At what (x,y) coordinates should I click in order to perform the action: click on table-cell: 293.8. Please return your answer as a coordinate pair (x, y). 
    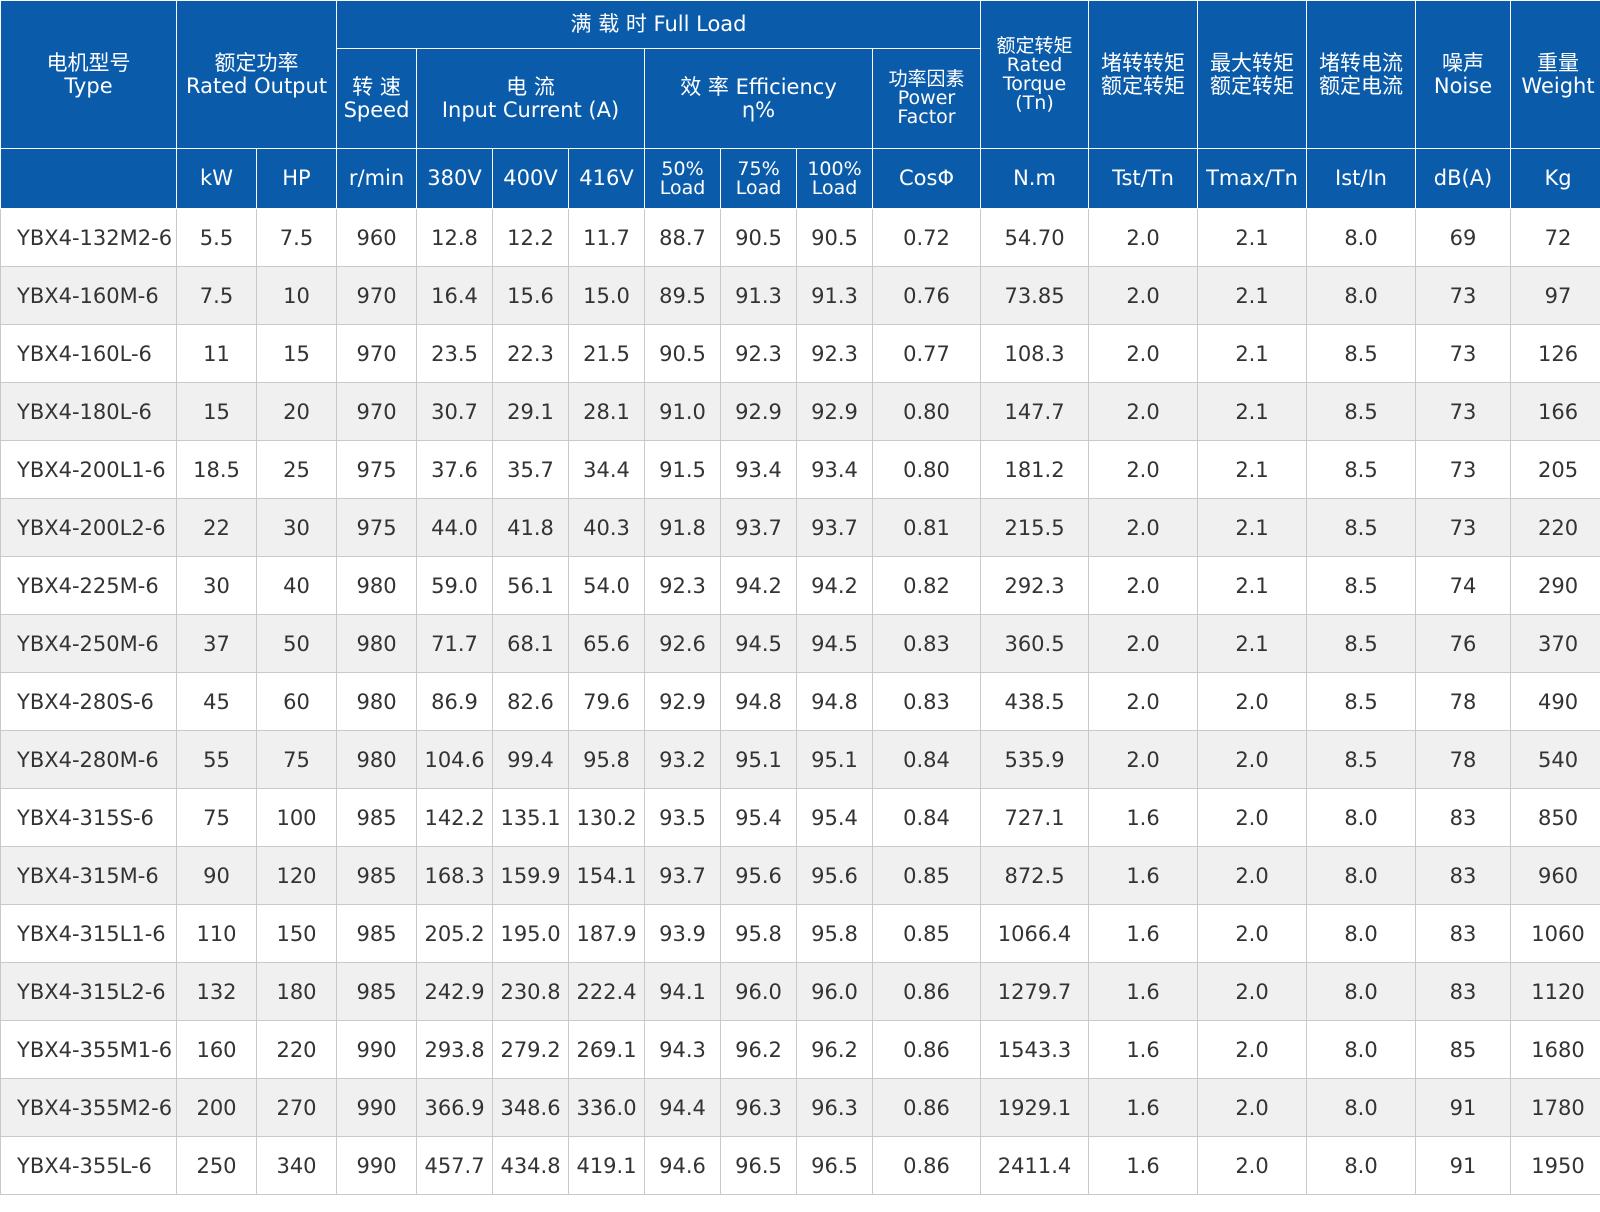
    Looking at the image, I should click on (455, 1049).